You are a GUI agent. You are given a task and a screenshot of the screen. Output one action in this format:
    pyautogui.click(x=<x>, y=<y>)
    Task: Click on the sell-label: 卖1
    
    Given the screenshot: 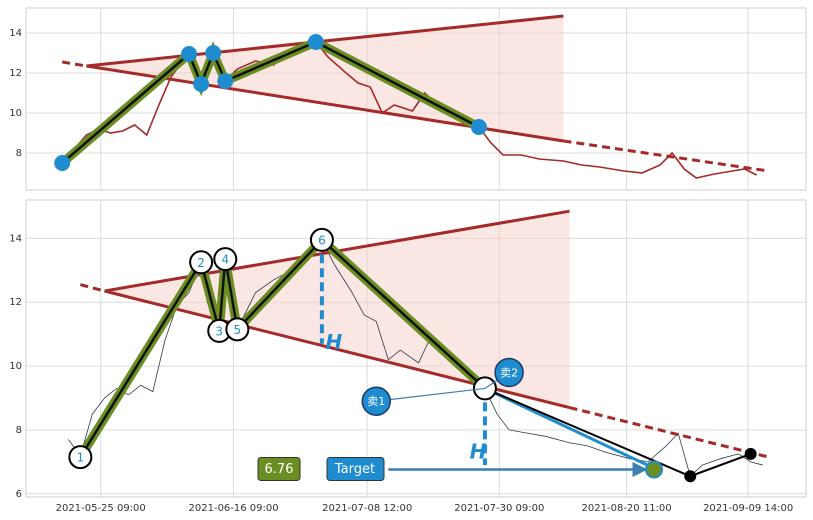 What is the action you would take?
    pyautogui.click(x=376, y=401)
    